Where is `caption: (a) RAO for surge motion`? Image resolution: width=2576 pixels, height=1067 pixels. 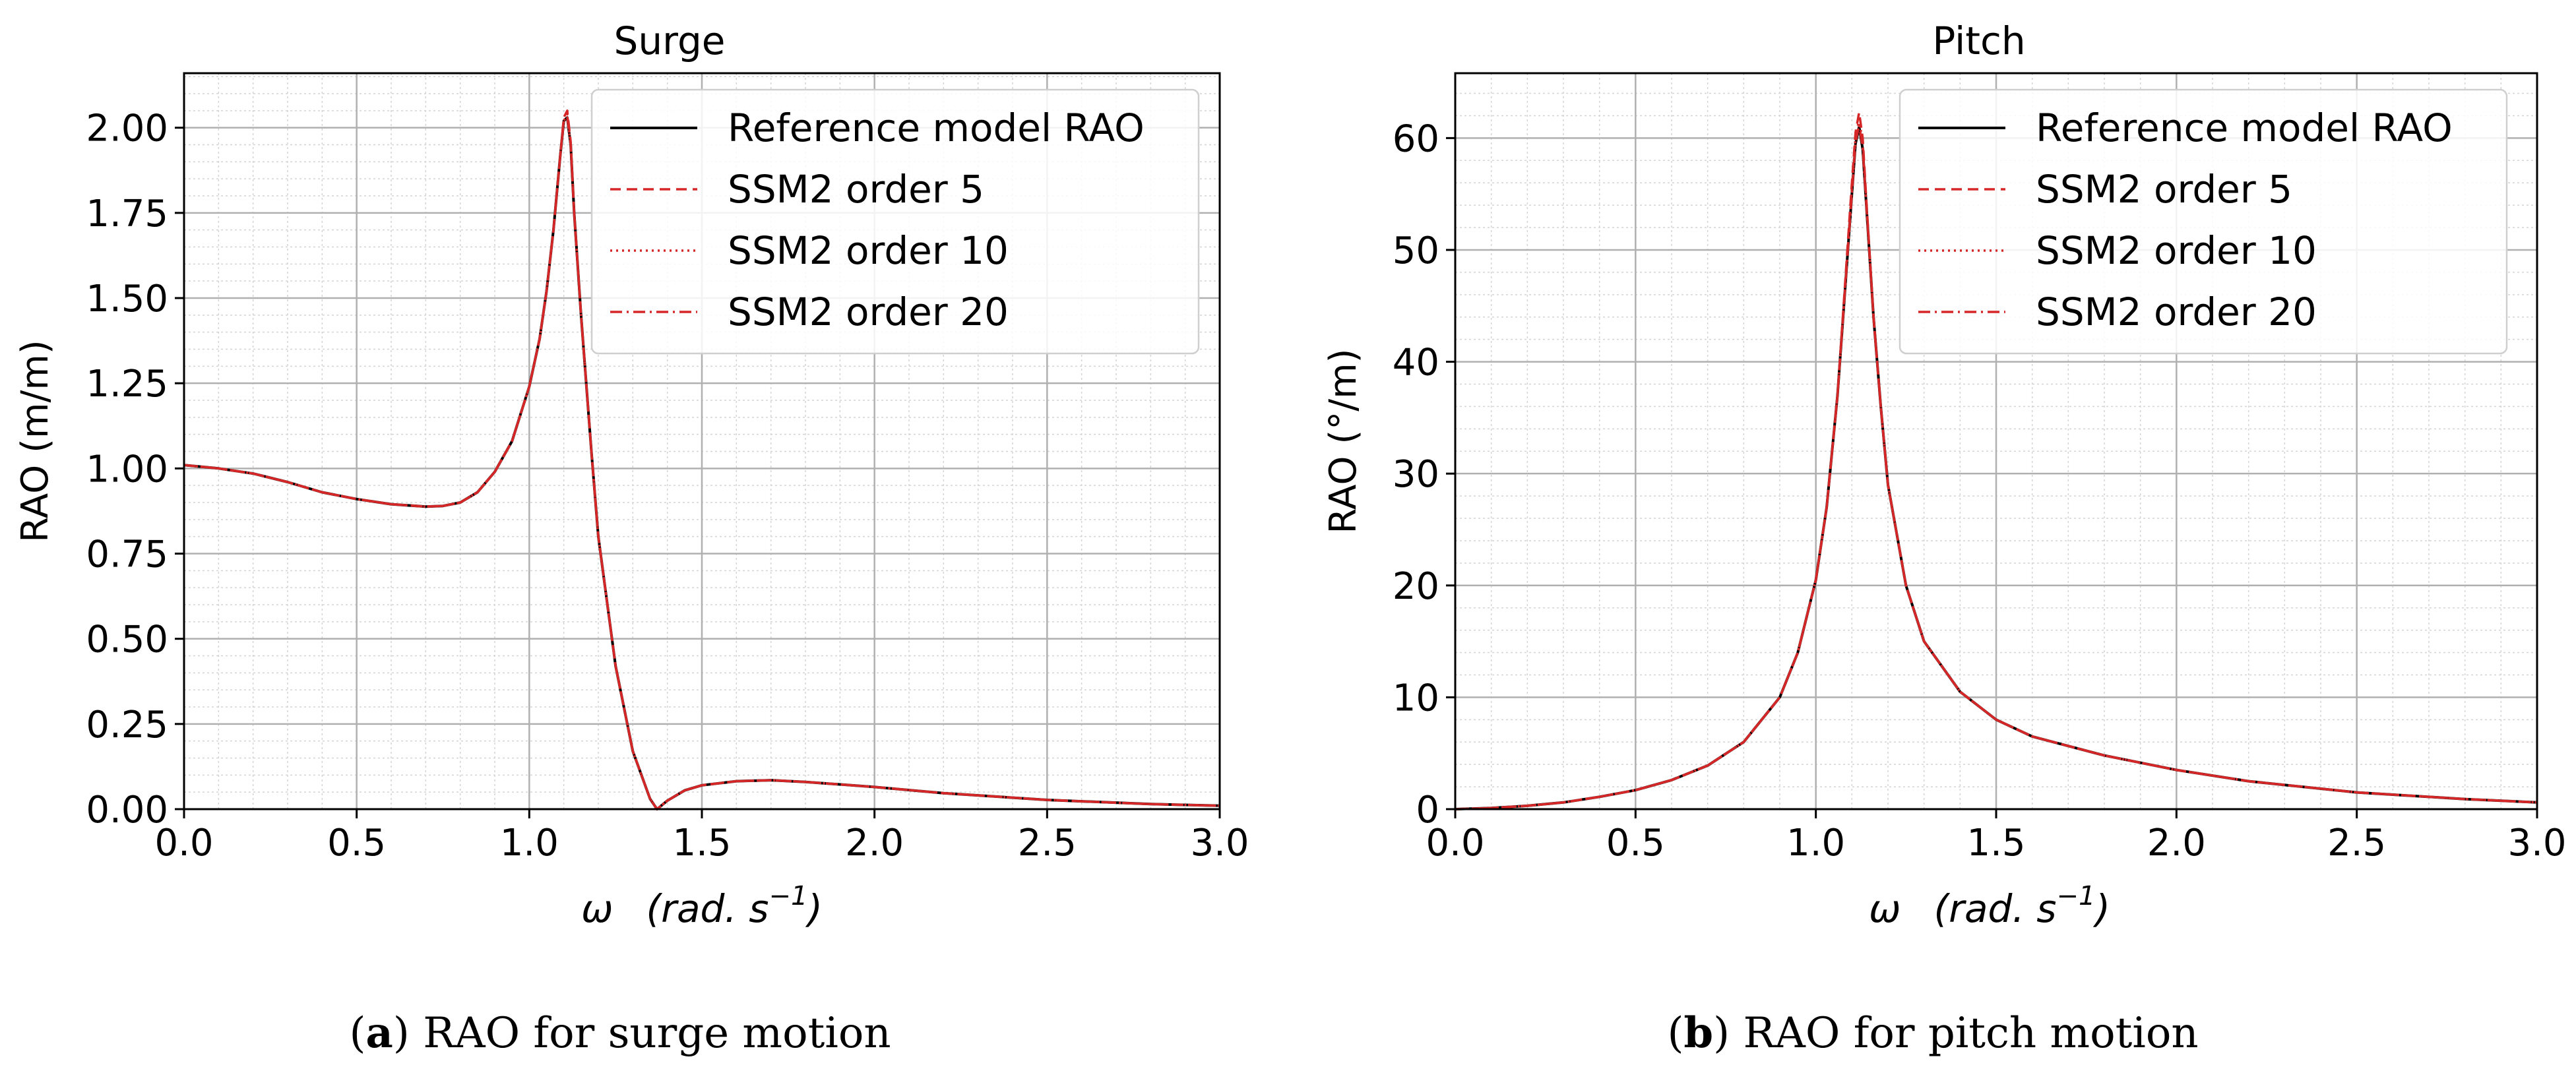 caption: (a) RAO for surge motion is located at coordinates (620, 1033).